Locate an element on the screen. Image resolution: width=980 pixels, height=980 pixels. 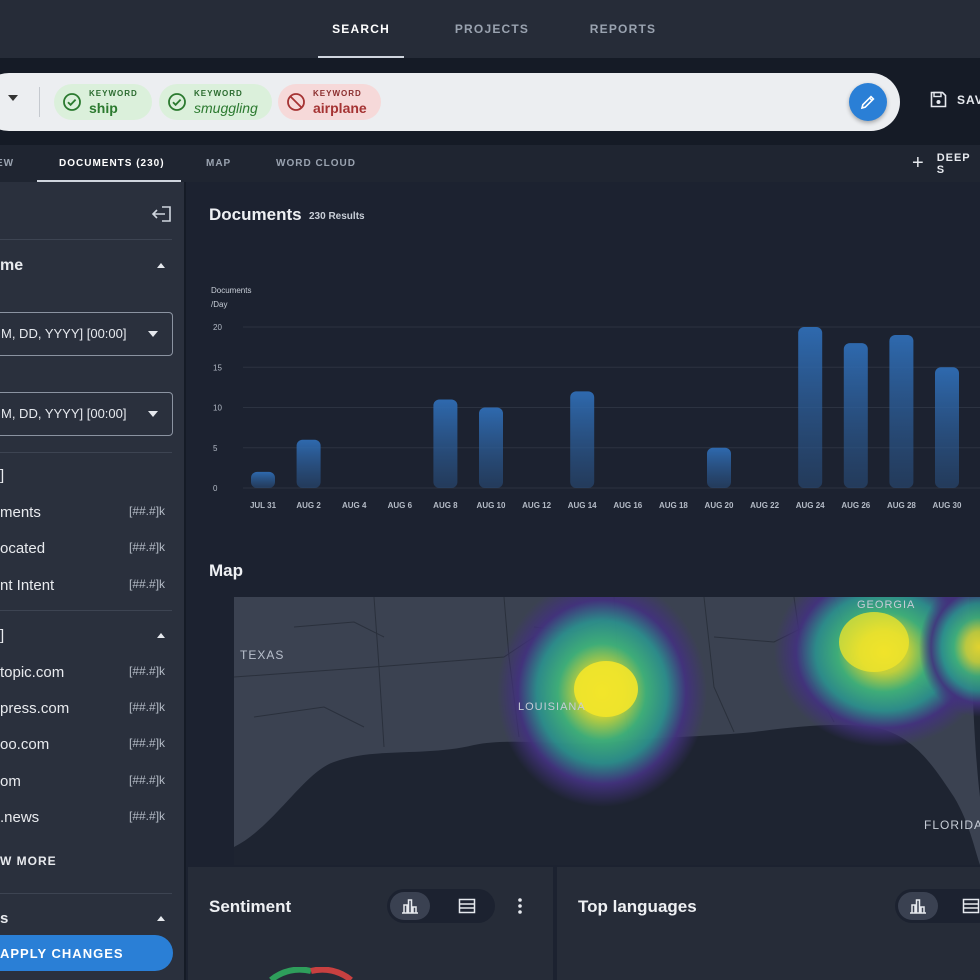
x-tick-label: AUG 8 is located at coordinates (445, 505).